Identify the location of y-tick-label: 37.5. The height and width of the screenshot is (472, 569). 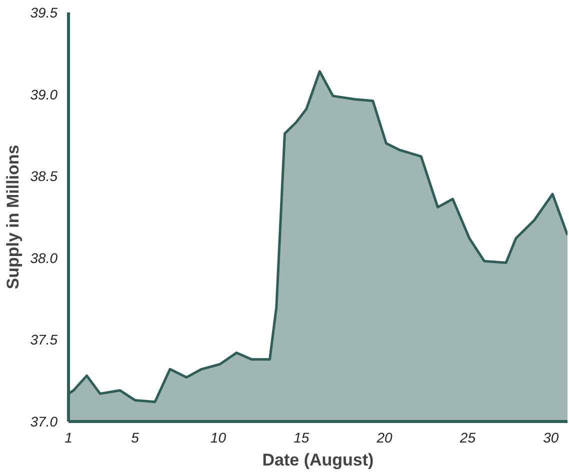
(44, 340).